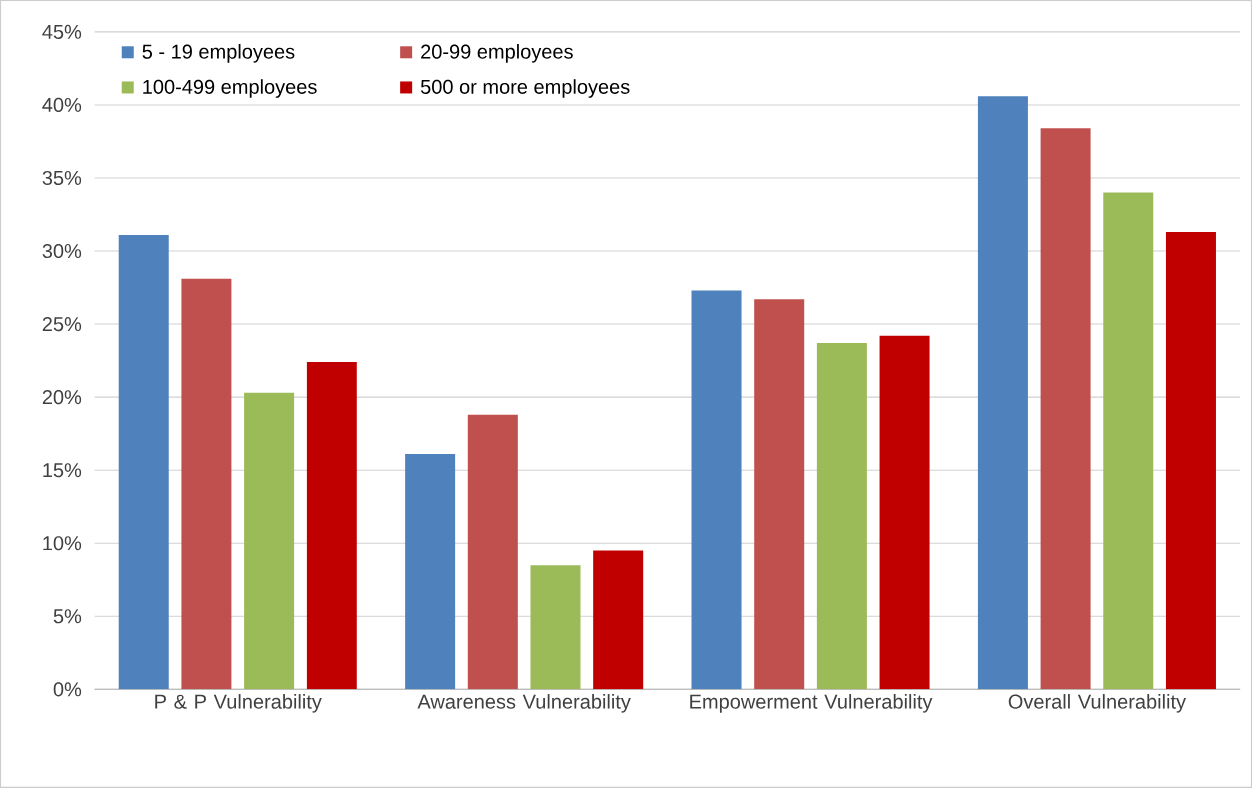 The width and height of the screenshot is (1252, 788). I want to click on y-tick-label: 40%, so click(62, 105).